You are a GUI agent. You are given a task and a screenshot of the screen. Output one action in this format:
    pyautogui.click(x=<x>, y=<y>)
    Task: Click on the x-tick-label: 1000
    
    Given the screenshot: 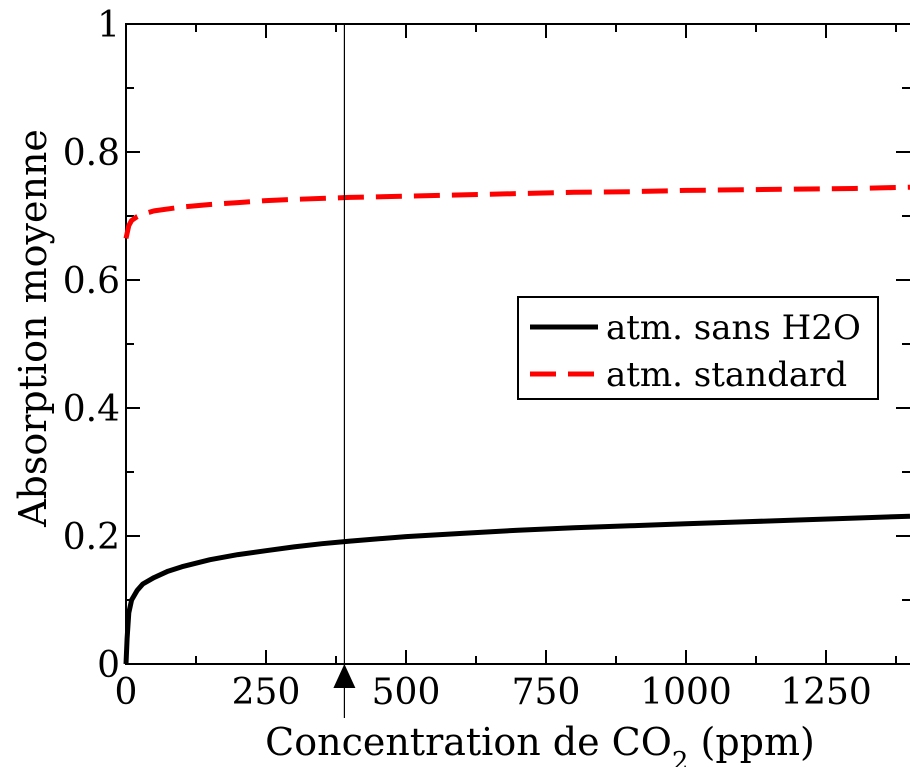 What is the action you would take?
    pyautogui.click(x=686, y=692)
    